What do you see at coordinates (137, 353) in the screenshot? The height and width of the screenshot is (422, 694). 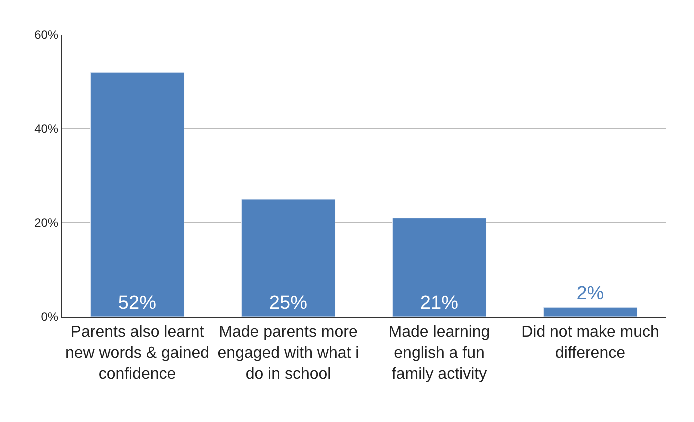 I see `x-tick-label: Parents also learnt new words & gained confidence` at bounding box center [137, 353].